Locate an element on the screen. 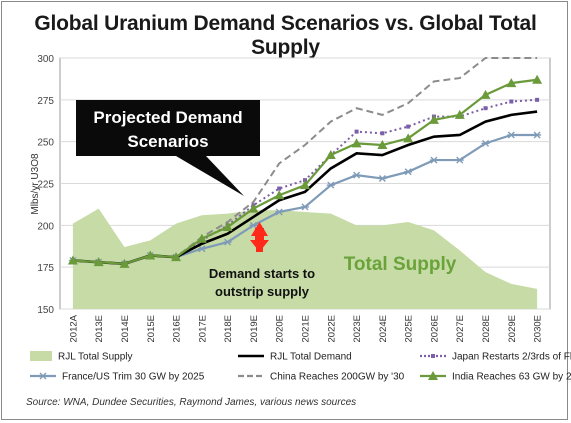 The height and width of the screenshot is (423, 571). legend-item: India Reaches 63 GW by 2032 is located at coordinates (495, 377).